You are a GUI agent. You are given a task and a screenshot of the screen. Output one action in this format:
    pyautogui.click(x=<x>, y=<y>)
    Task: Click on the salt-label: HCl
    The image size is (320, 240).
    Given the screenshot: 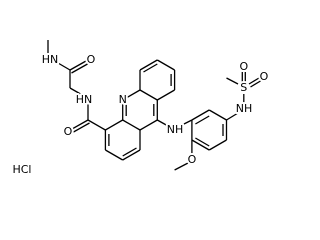 What is the action you would take?
    pyautogui.click(x=21, y=169)
    